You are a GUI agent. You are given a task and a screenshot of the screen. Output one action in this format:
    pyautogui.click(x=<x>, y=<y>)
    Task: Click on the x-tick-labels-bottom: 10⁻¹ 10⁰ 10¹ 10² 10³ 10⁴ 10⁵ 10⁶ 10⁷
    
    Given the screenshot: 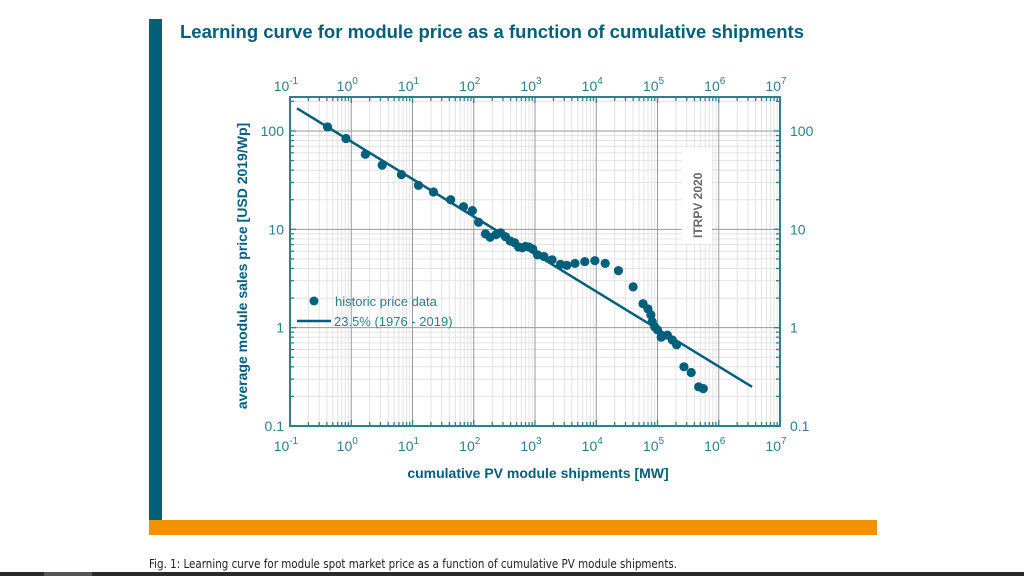 What is the action you would take?
    pyautogui.click(x=530, y=445)
    